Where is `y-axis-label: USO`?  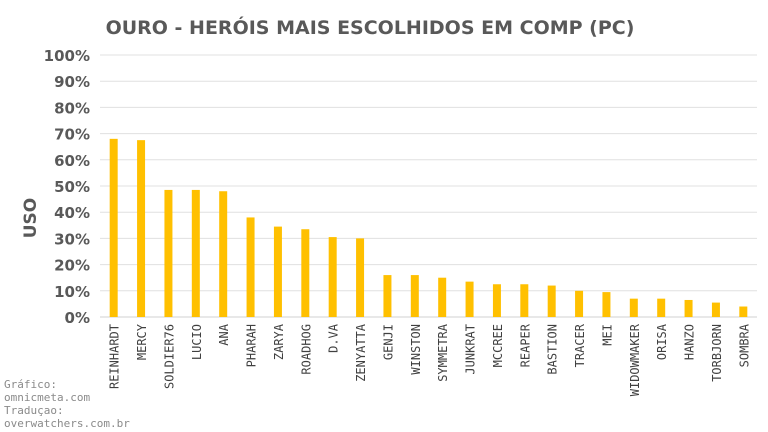 y-axis-label: USO is located at coordinates (31, 218).